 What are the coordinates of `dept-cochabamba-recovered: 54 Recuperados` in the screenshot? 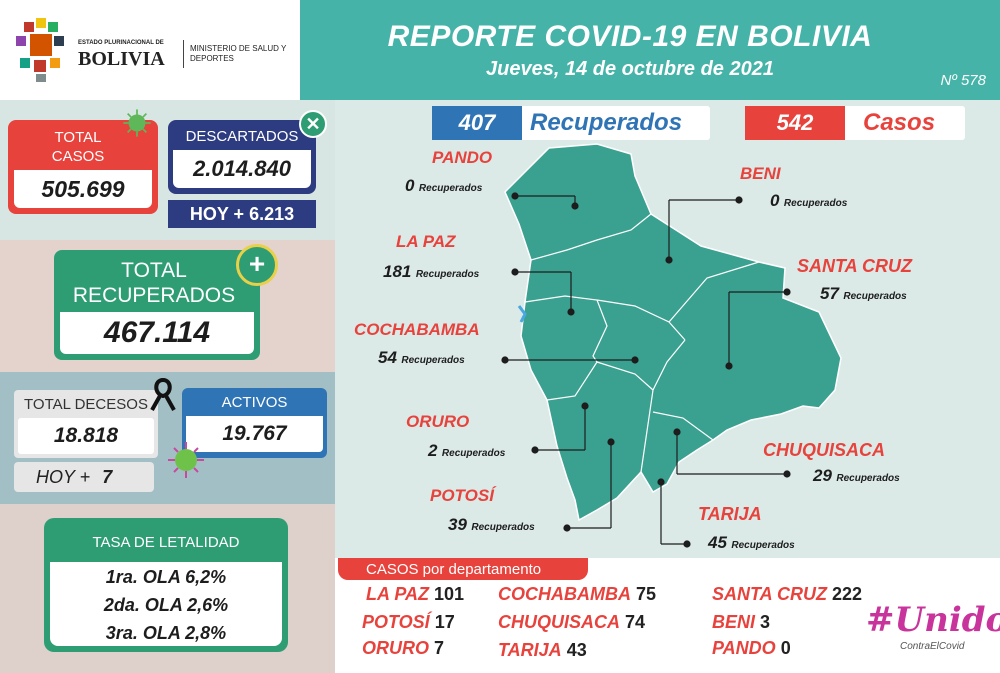 It's located at (421, 357).